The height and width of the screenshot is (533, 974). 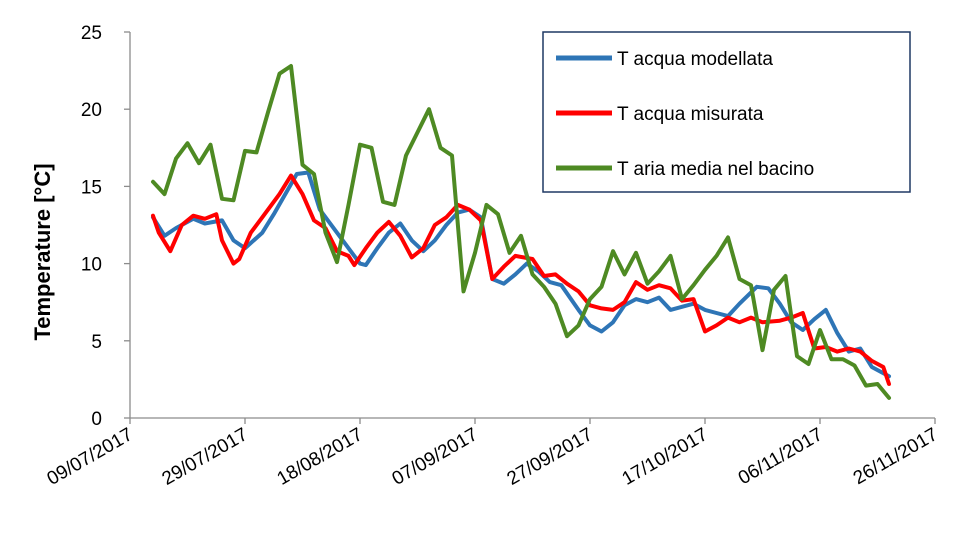 I want to click on legend-label-3: T aria media nel bacino, so click(x=715, y=169).